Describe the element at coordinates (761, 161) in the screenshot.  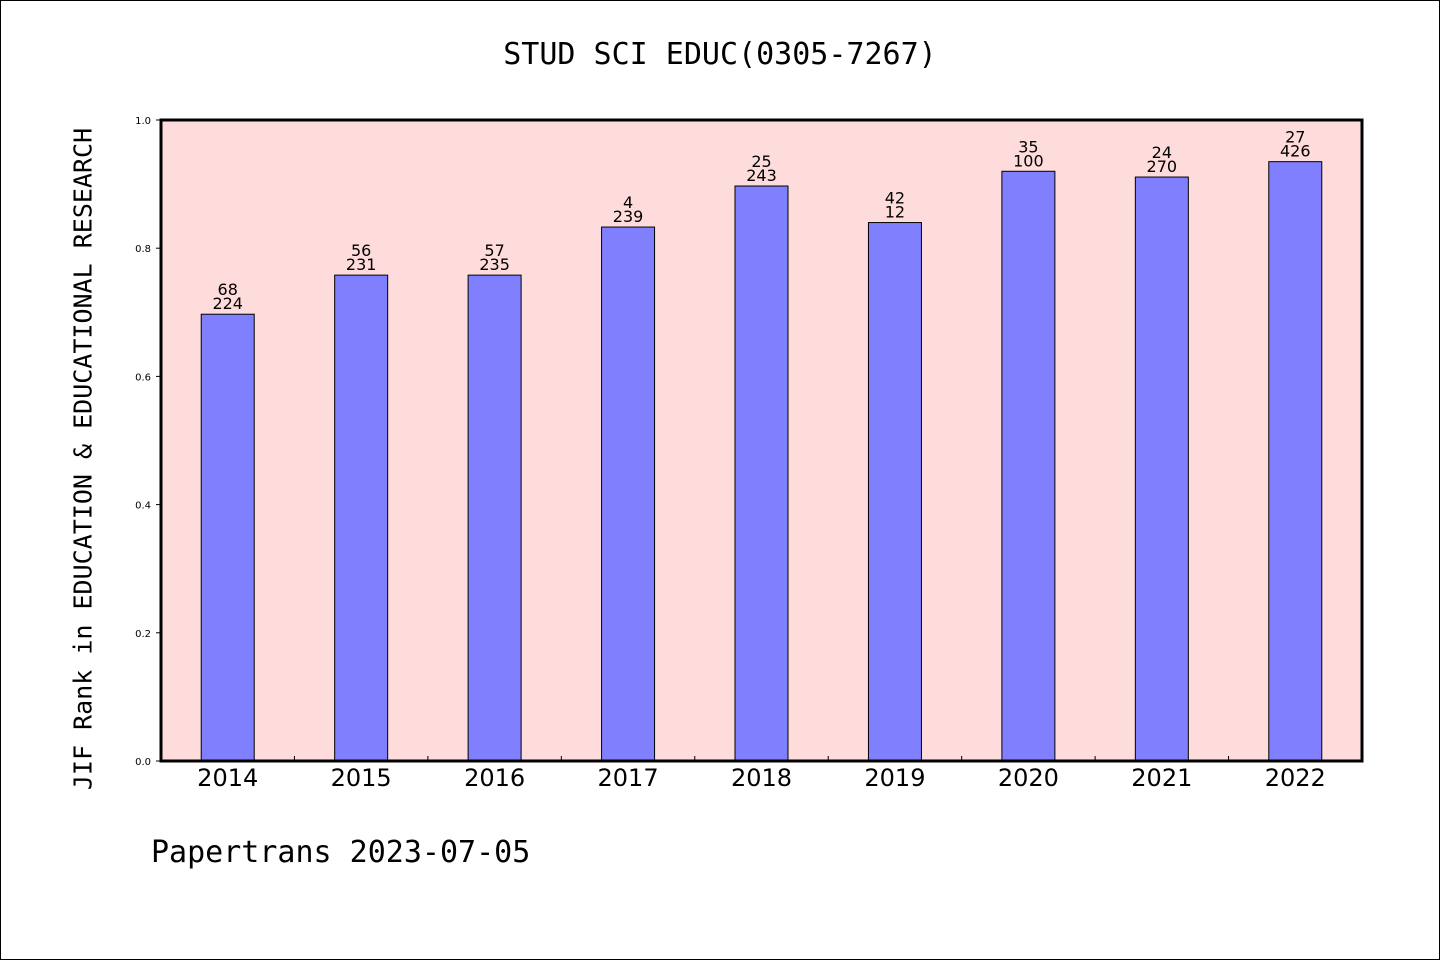
I see `bar-rank-label: 25` at that location.